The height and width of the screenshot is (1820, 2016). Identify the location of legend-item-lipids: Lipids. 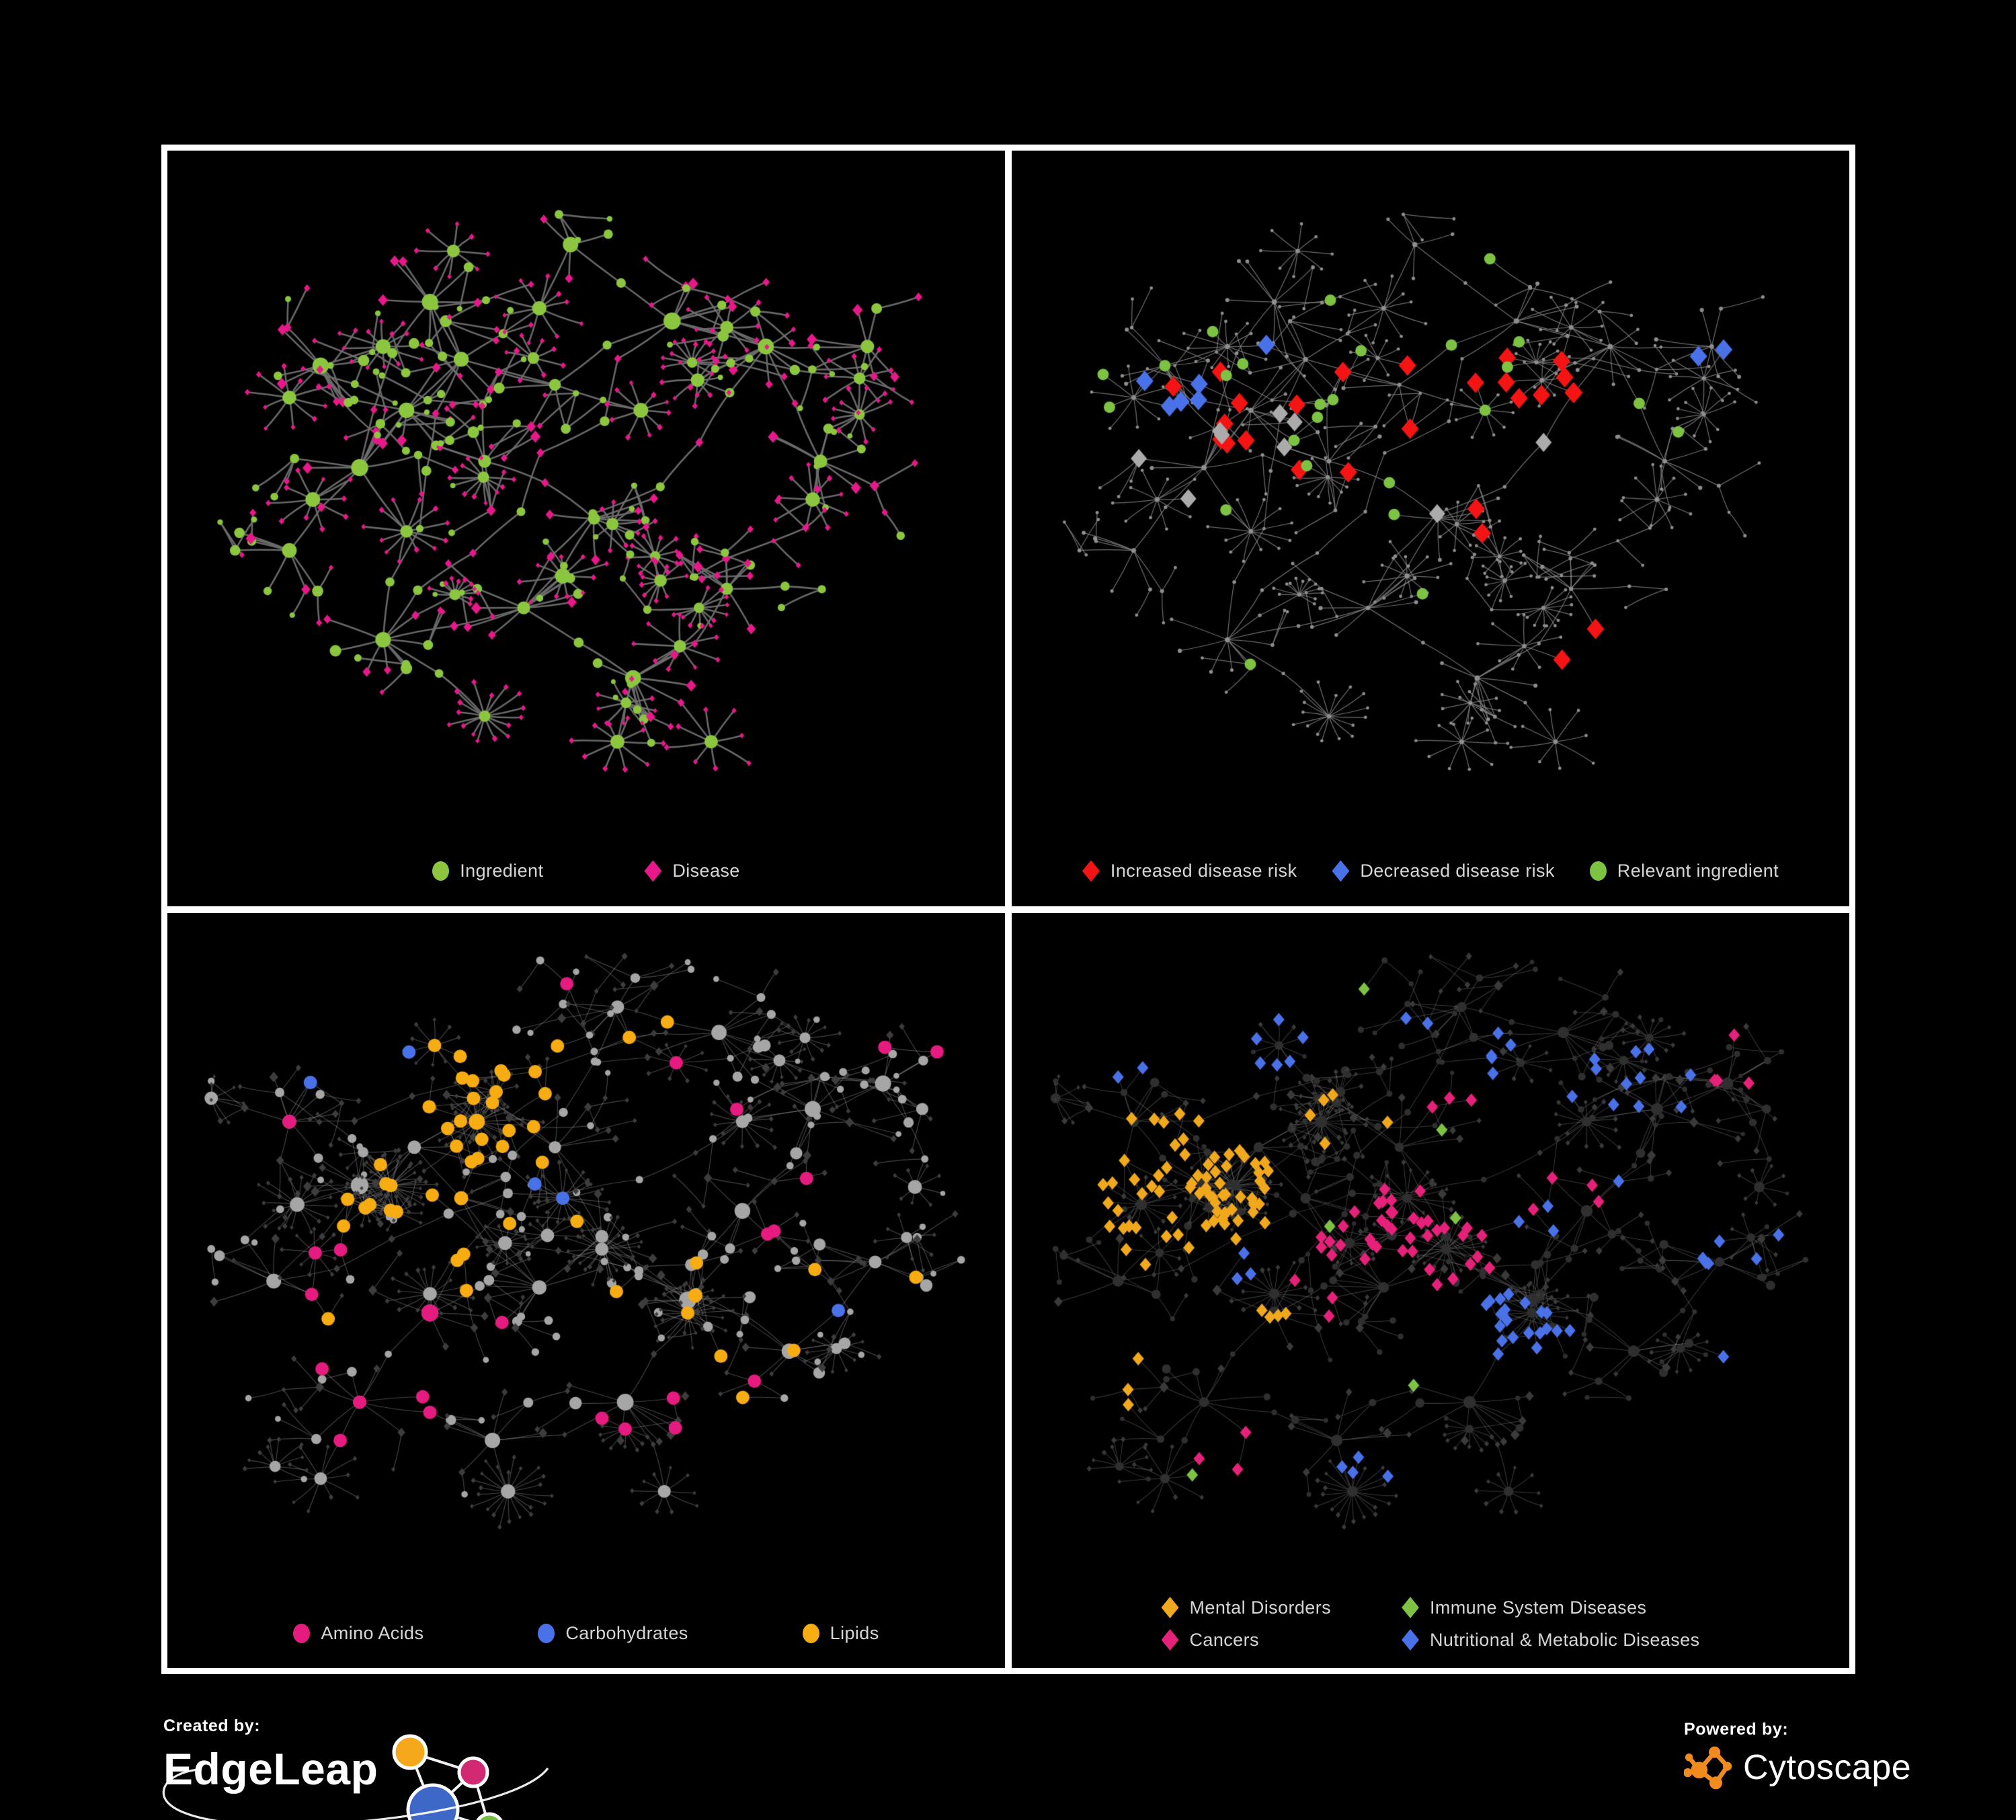
(840, 1633).